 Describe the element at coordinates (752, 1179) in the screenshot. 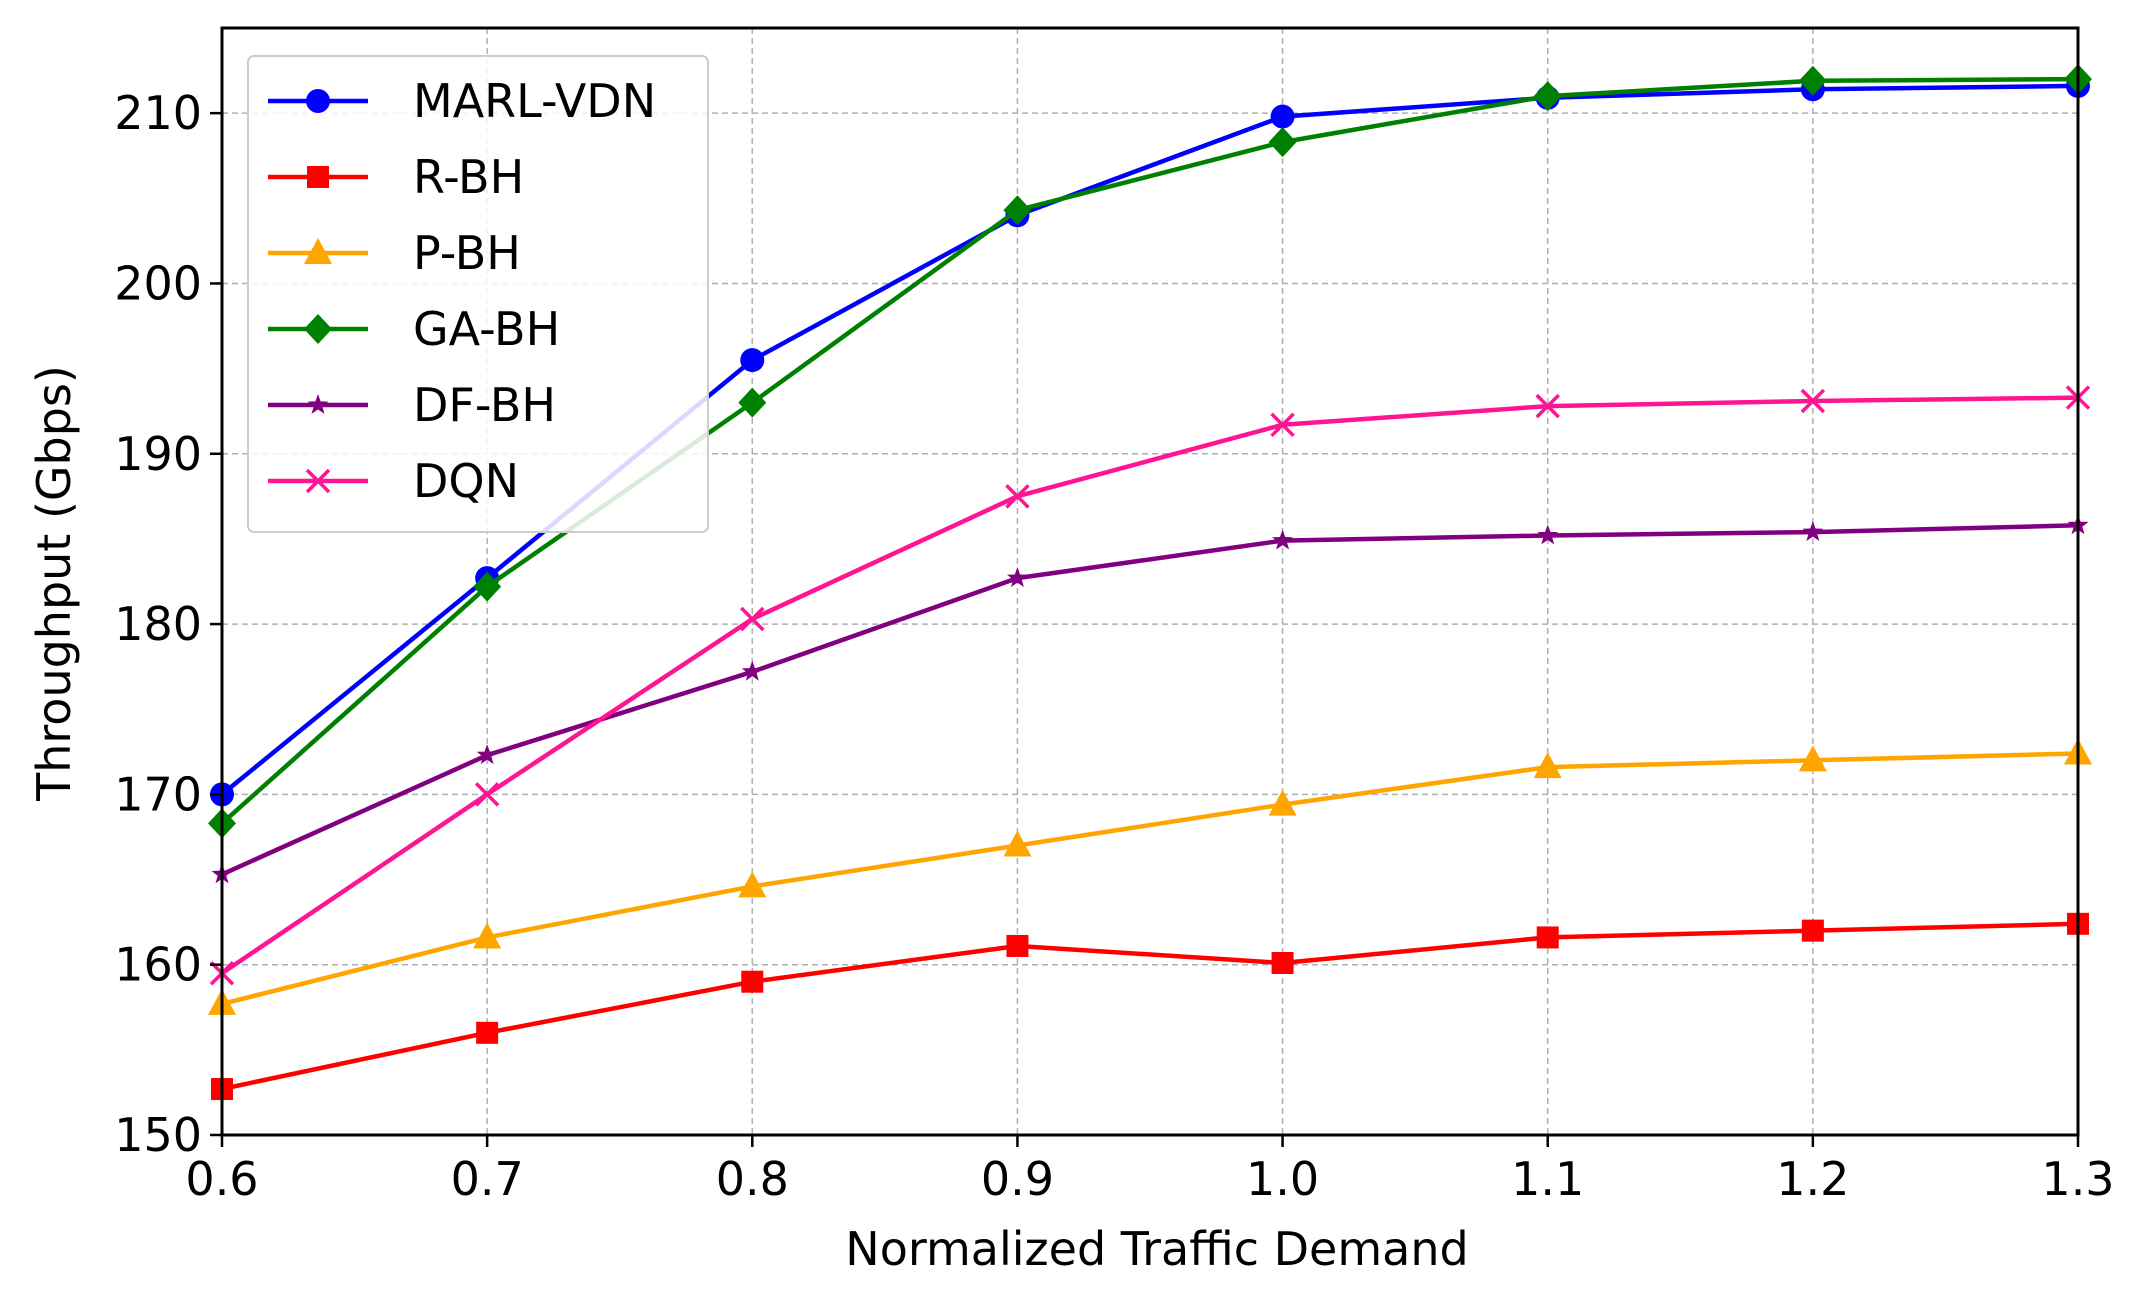

I see `x-tick-label: 0.8` at that location.